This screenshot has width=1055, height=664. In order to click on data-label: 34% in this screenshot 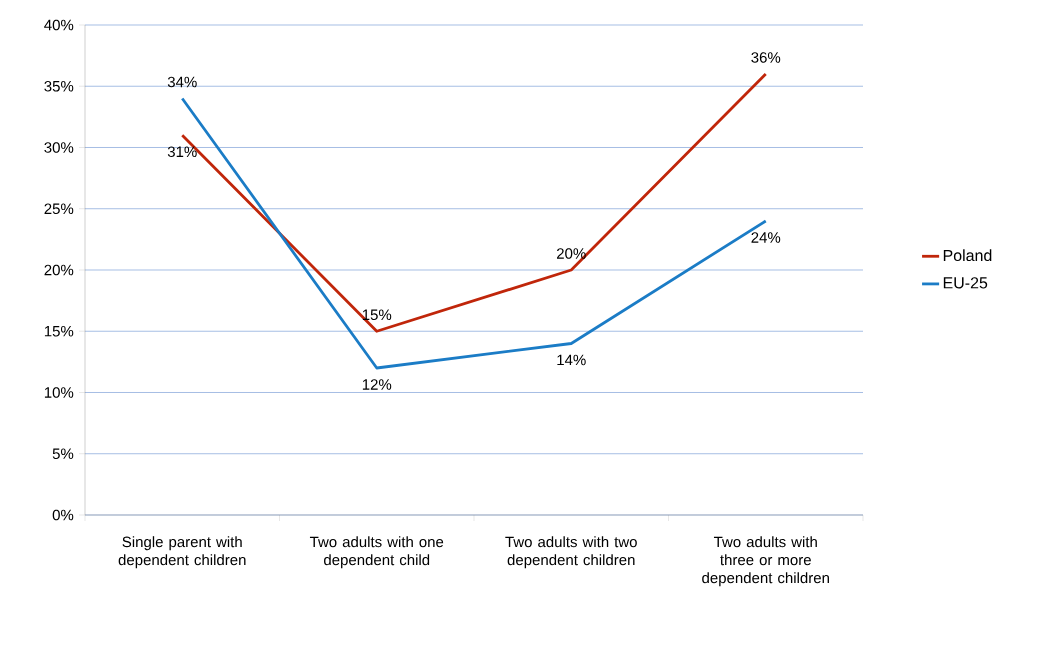, I will do `click(182, 82)`.